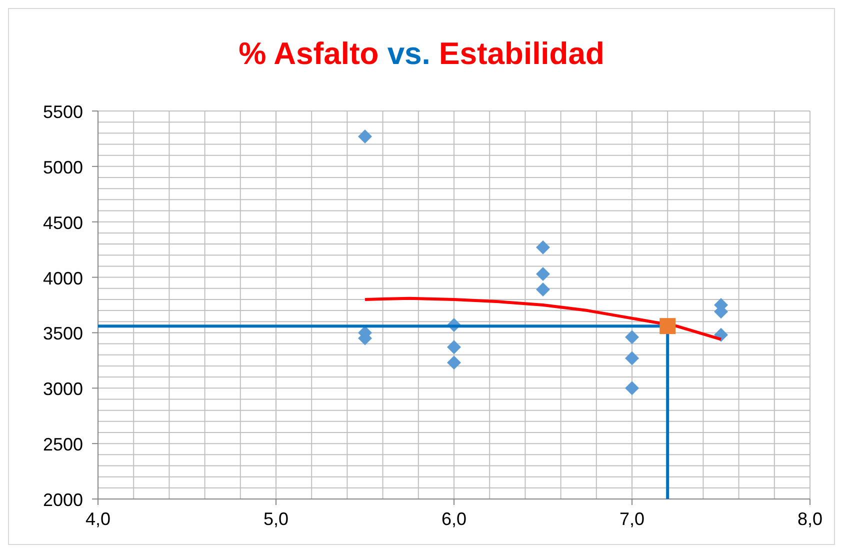 This screenshot has width=843, height=553. Describe the element at coordinates (62, 500) in the screenshot. I see `y-tick-label: 2000` at that location.